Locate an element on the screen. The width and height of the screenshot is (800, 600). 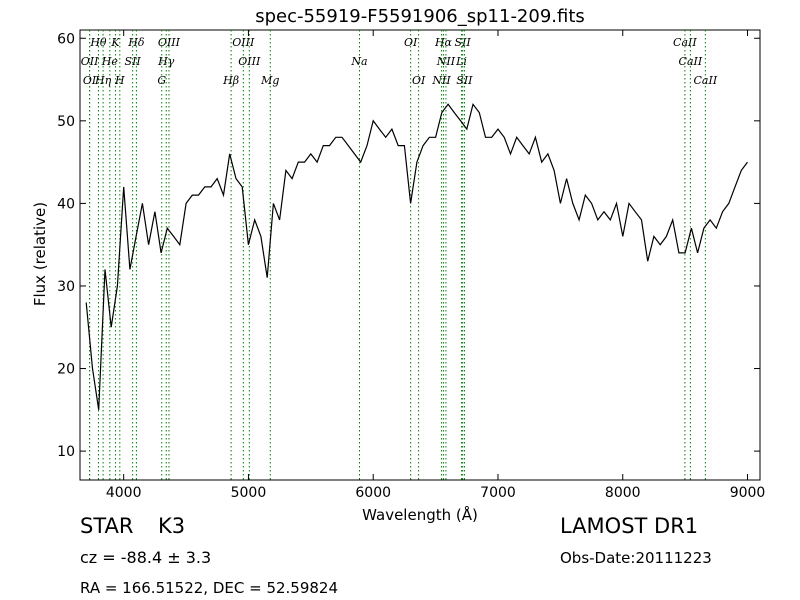
survey-name: LAMOST DR1 is located at coordinates (629, 526).